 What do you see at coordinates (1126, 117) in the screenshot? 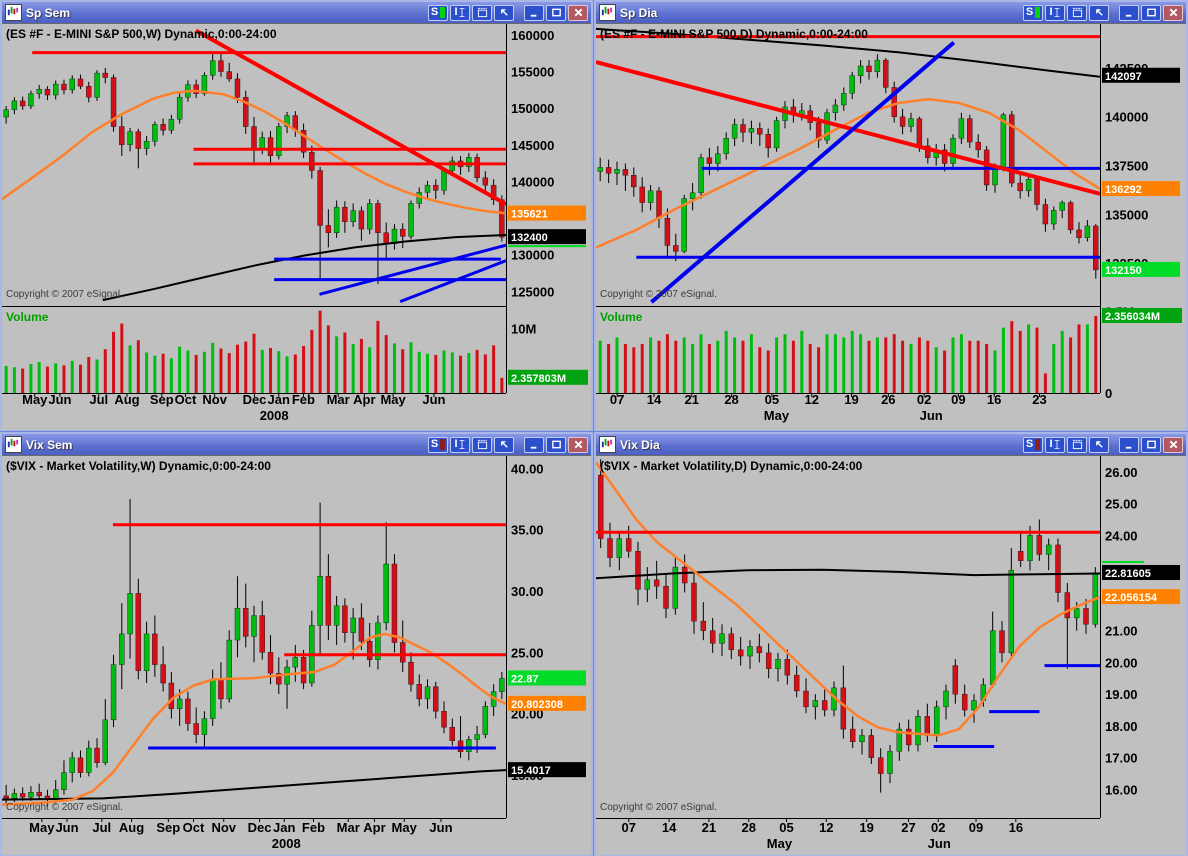
I see `svg-text: 140000` at bounding box center [1126, 117].